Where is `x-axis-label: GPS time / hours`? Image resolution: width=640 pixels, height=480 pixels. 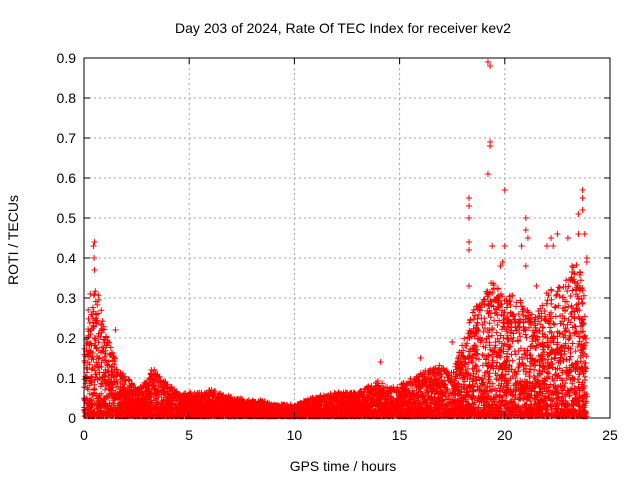 x-axis-label: GPS time / hours is located at coordinates (343, 466).